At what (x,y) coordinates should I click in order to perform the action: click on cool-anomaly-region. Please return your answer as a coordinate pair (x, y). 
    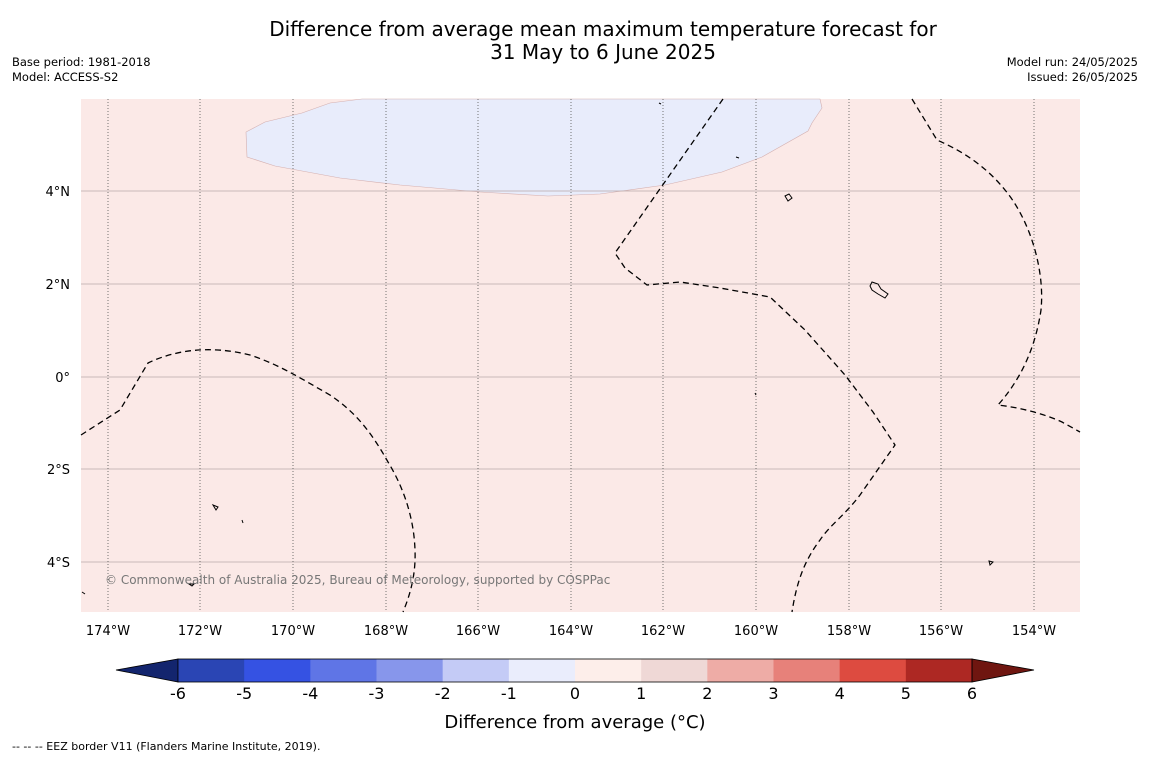
    Looking at the image, I should click on (534, 147).